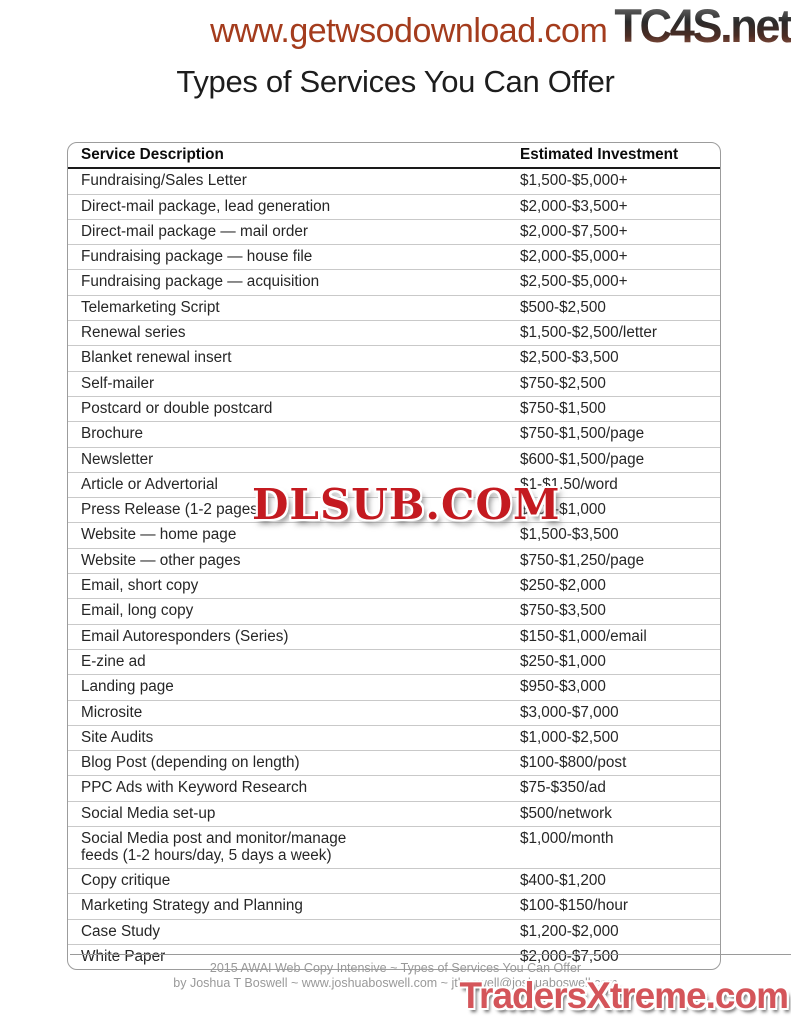 Image resolution: width=791 pixels, height=1024 pixels. Describe the element at coordinates (569, 484) in the screenshot. I see `estimated-investment-cell: $1-$1.50/word` at that location.